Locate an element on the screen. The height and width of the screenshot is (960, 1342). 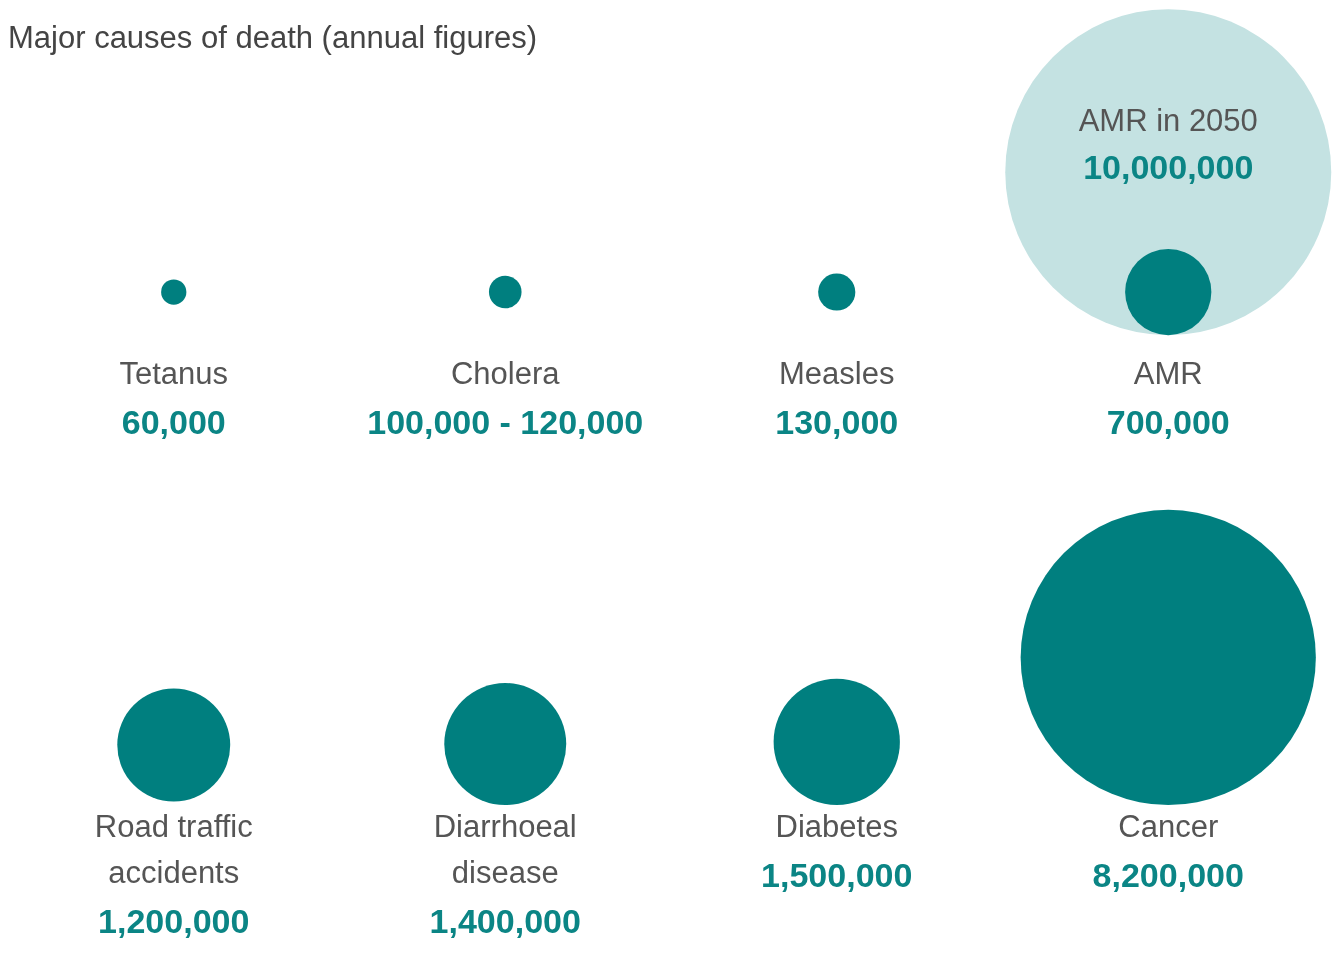
category-label: Cancer is located at coordinates (1168, 827).